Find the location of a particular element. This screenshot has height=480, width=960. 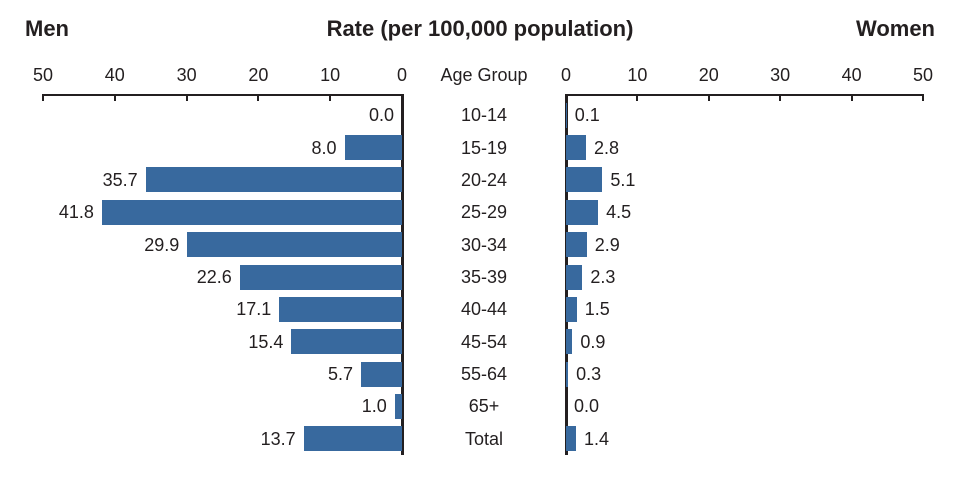

men-value-label: 15.4 is located at coordinates (266, 341).